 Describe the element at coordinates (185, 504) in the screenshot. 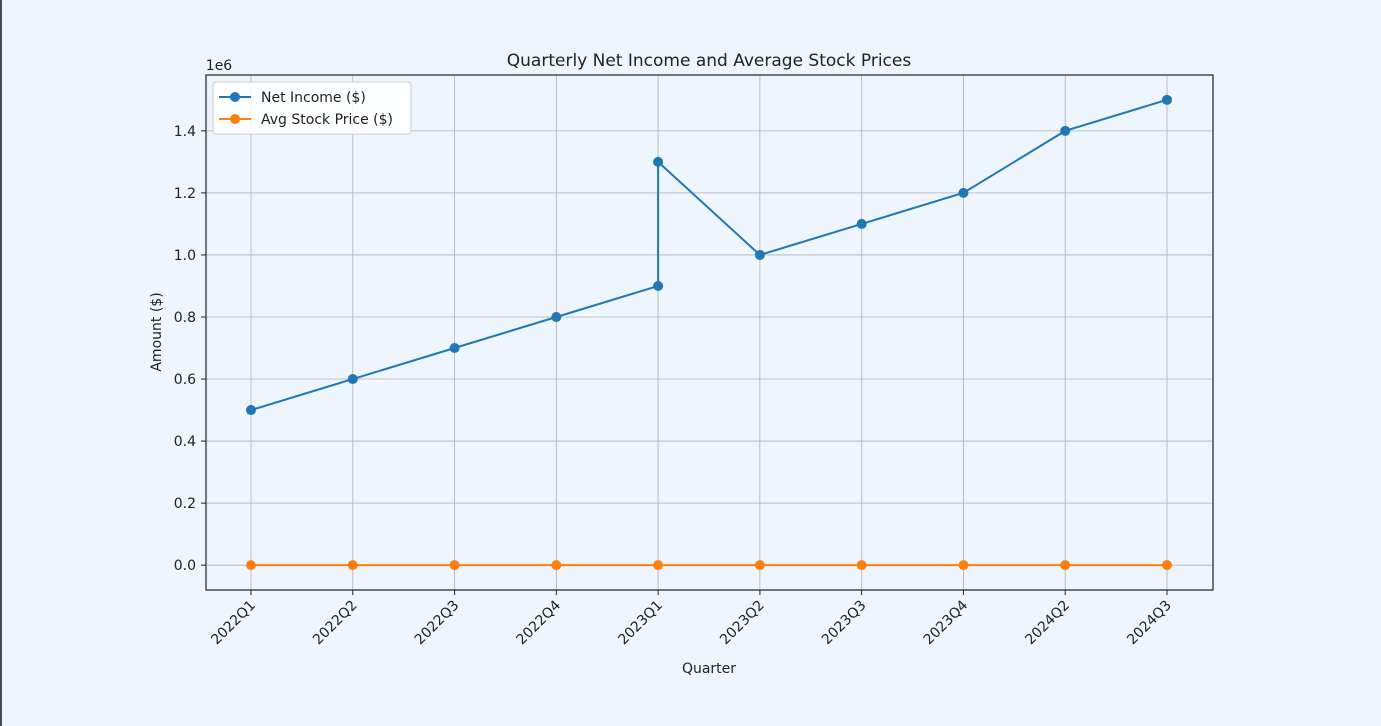

I see `y-tick-label: 0.2` at that location.